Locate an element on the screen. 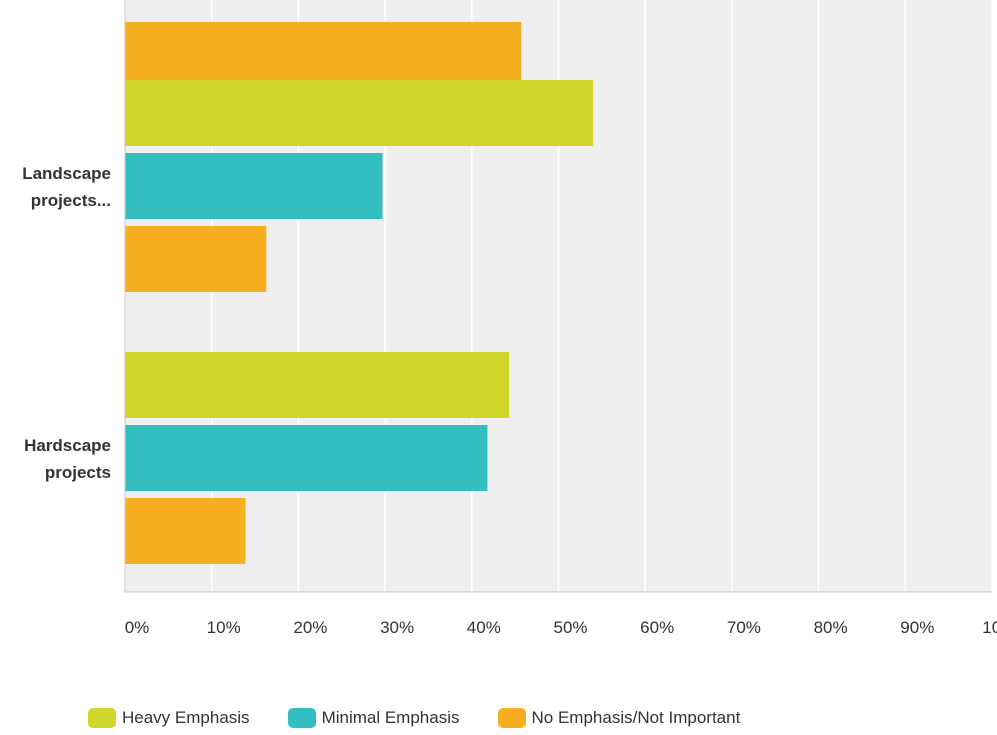  legend-label-minimal-emphasis: Minimal Emphasis is located at coordinates (390, 717).